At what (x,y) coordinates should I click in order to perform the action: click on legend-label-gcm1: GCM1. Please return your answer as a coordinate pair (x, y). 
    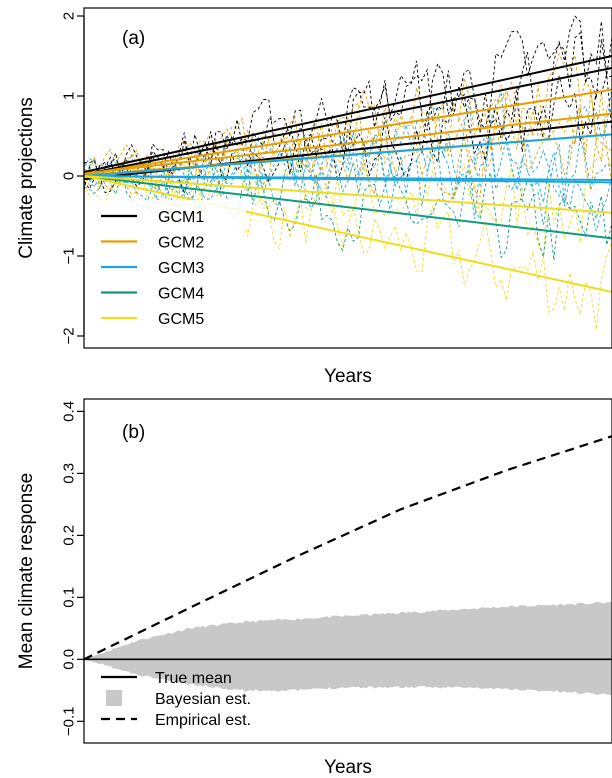
    Looking at the image, I should click on (181, 217).